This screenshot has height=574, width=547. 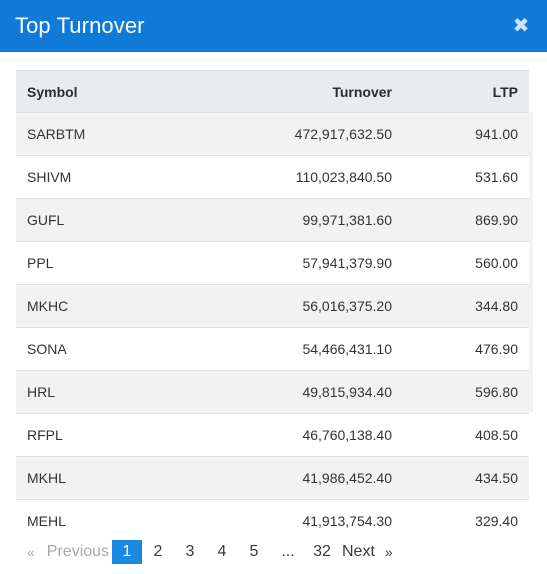 I want to click on cell-turnover: 46,760,138.40, so click(x=284, y=435).